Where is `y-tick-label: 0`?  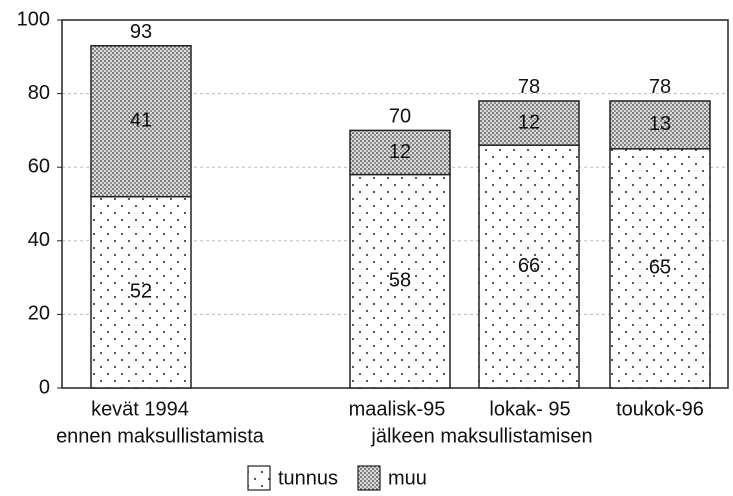 y-tick-label: 0 is located at coordinates (44, 387).